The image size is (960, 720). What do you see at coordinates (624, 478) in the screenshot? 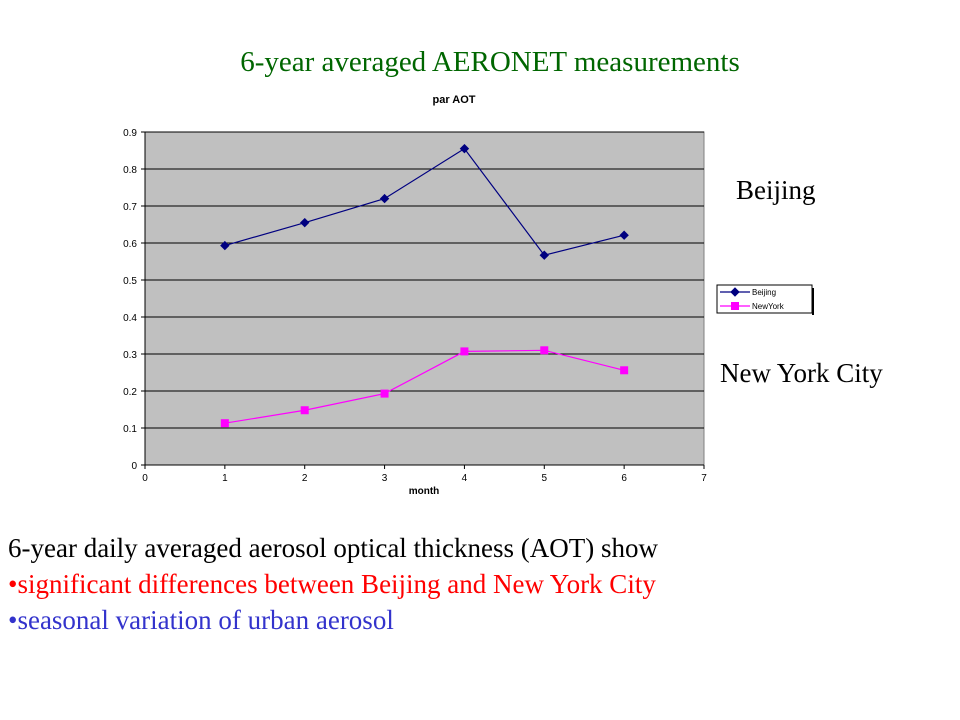
I see `x-tick-label: 6` at bounding box center [624, 478].